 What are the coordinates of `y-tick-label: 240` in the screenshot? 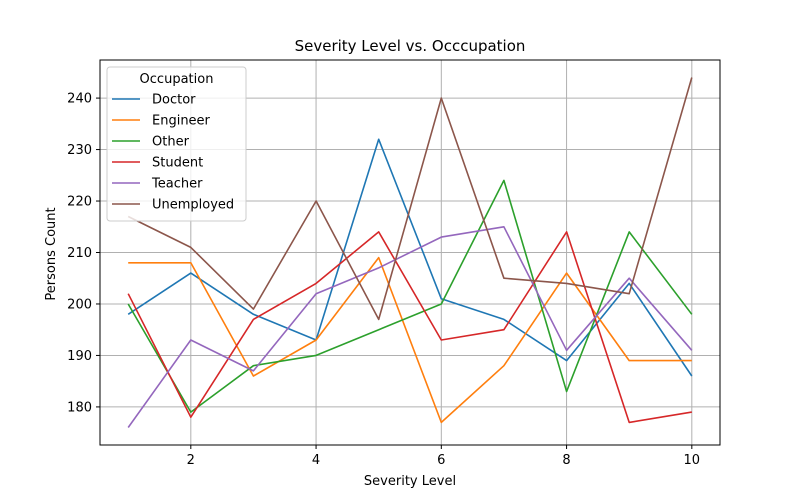 It's located at (79, 99).